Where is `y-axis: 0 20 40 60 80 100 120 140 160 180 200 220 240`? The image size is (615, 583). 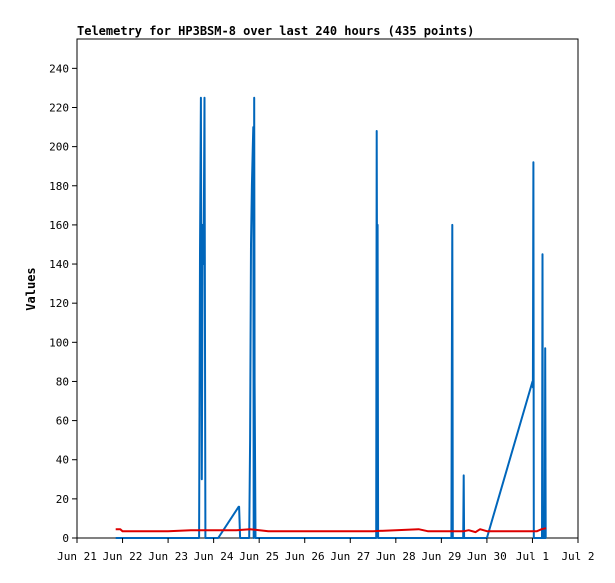
y-axis: 0 20 40 60 80 100 120 140 160 180 200 220 240 is located at coordinates (63, 303).